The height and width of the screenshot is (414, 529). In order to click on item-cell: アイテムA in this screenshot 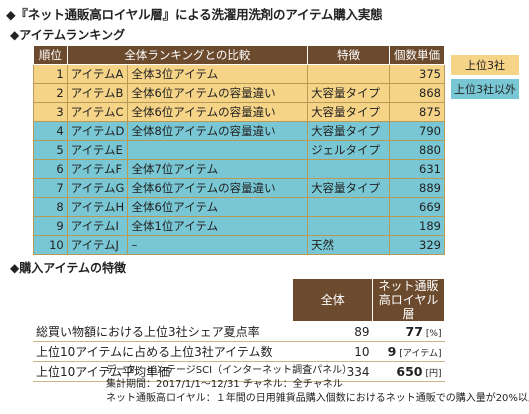, I will do `click(97, 74)`.